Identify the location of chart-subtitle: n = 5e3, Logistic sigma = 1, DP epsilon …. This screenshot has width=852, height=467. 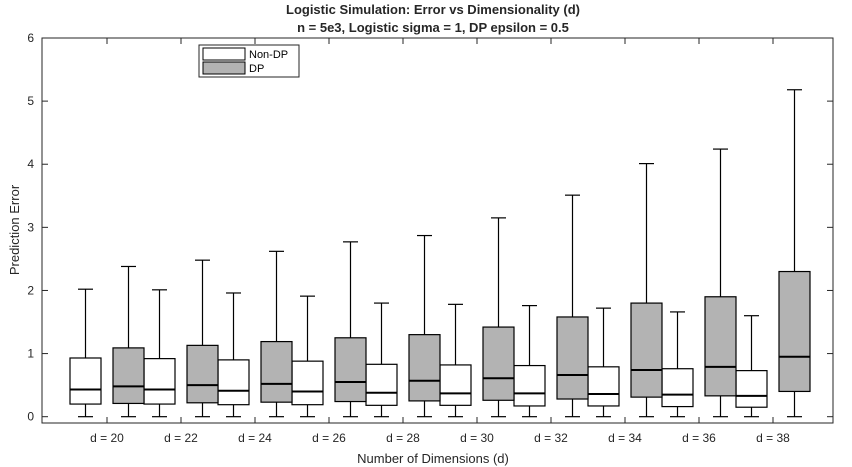
(433, 27).